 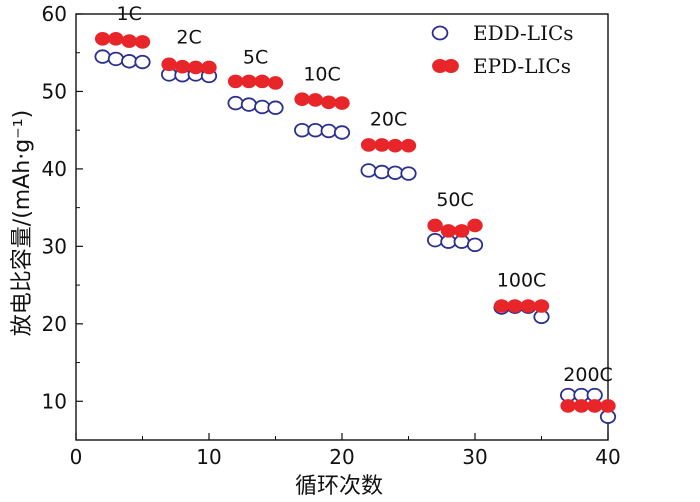 I want to click on y-tick-label: 10, so click(x=54, y=401).